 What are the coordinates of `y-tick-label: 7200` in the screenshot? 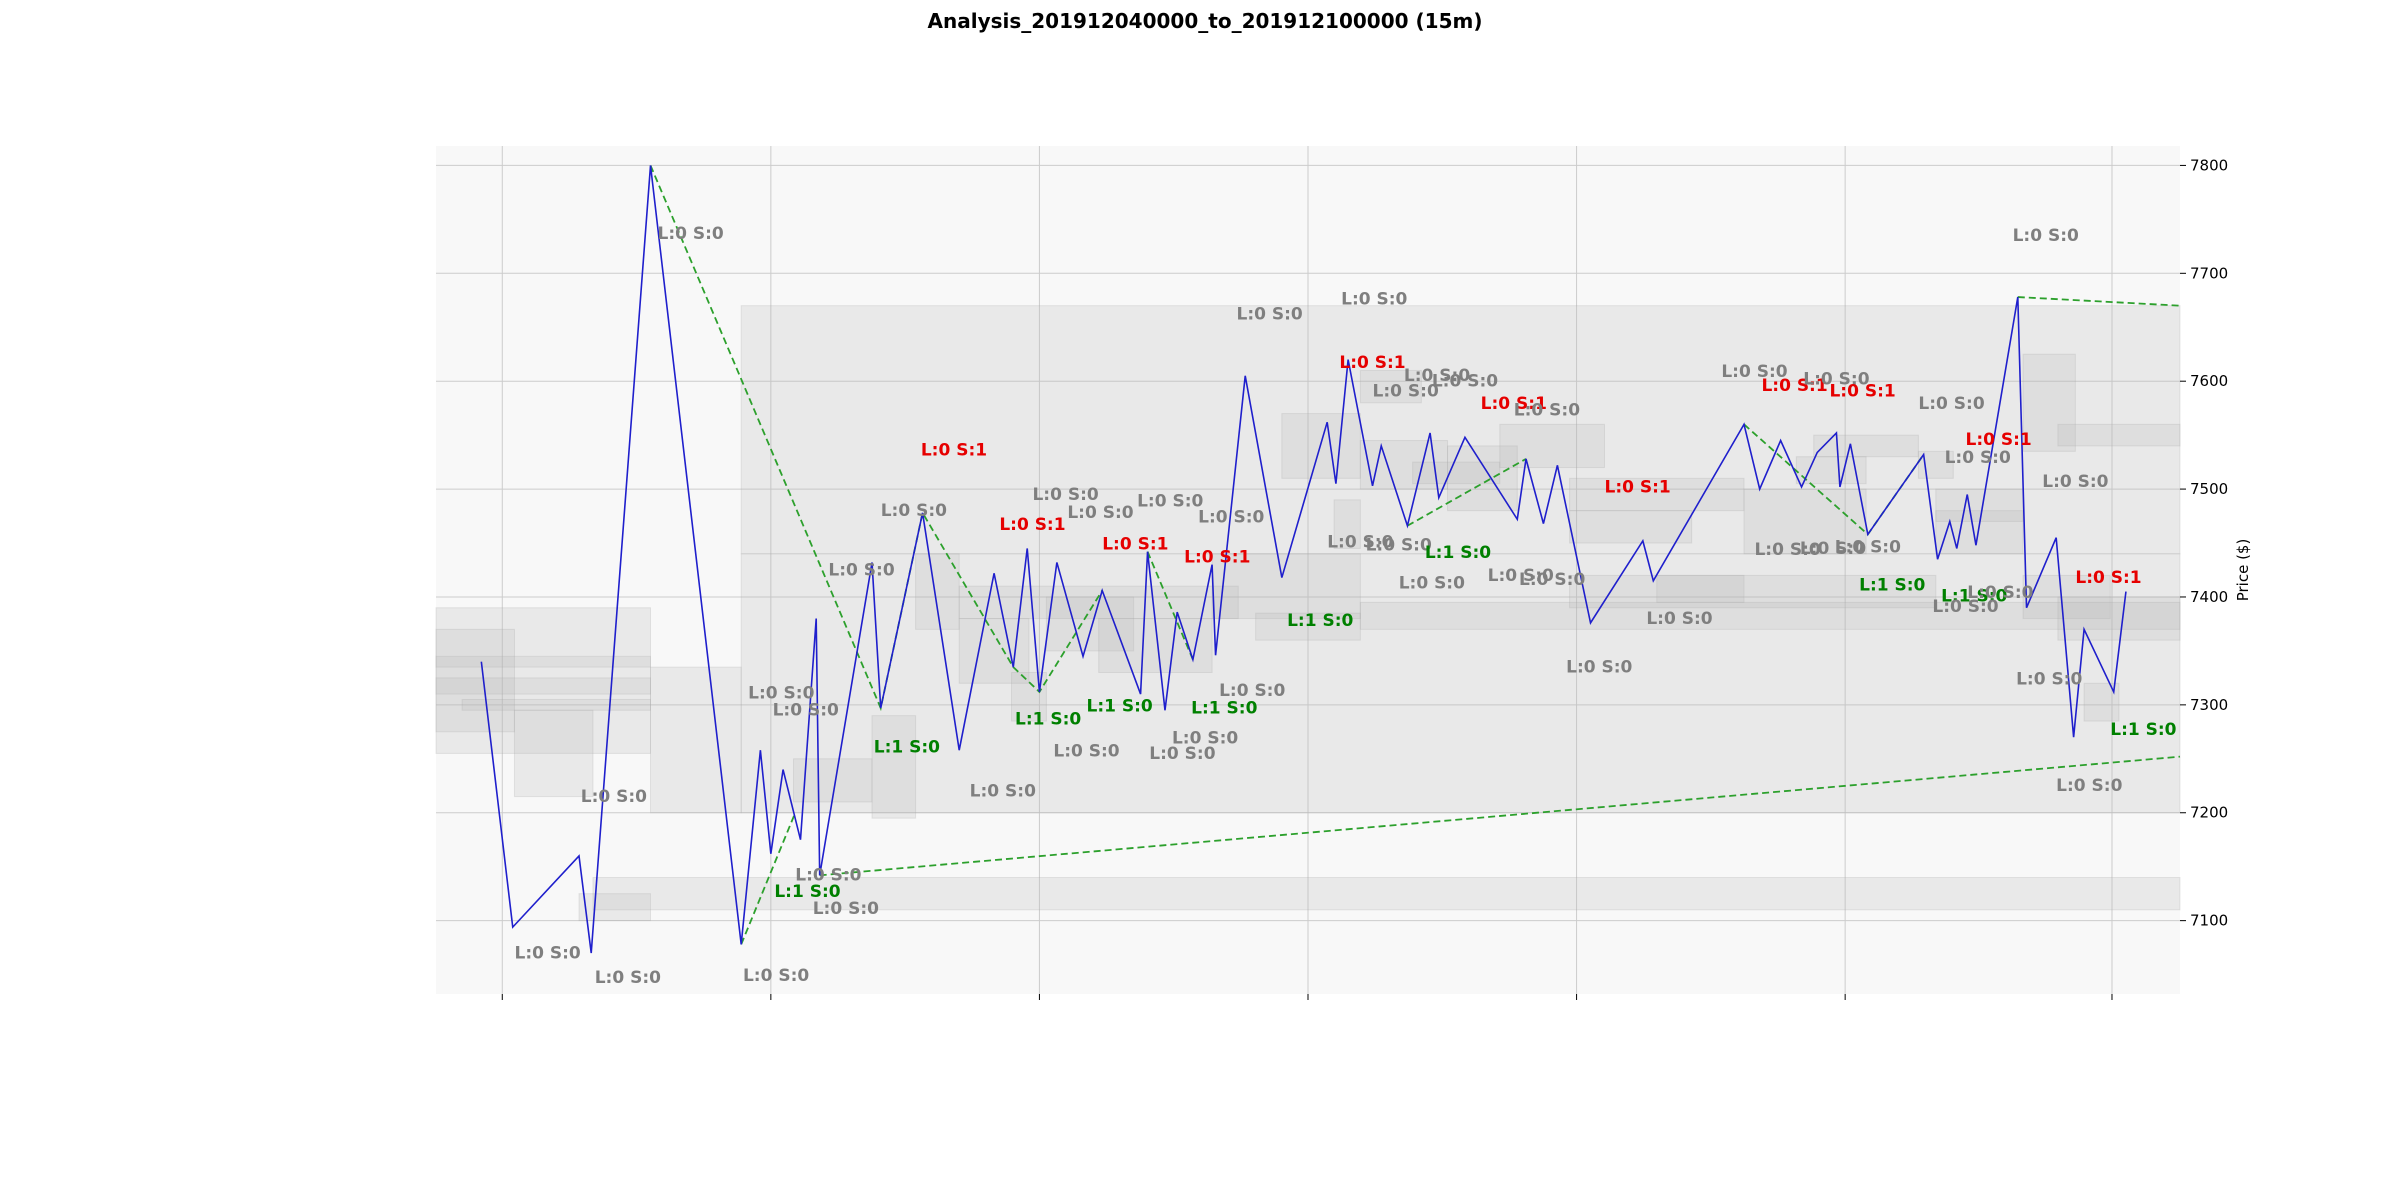 It's located at (2209, 813).